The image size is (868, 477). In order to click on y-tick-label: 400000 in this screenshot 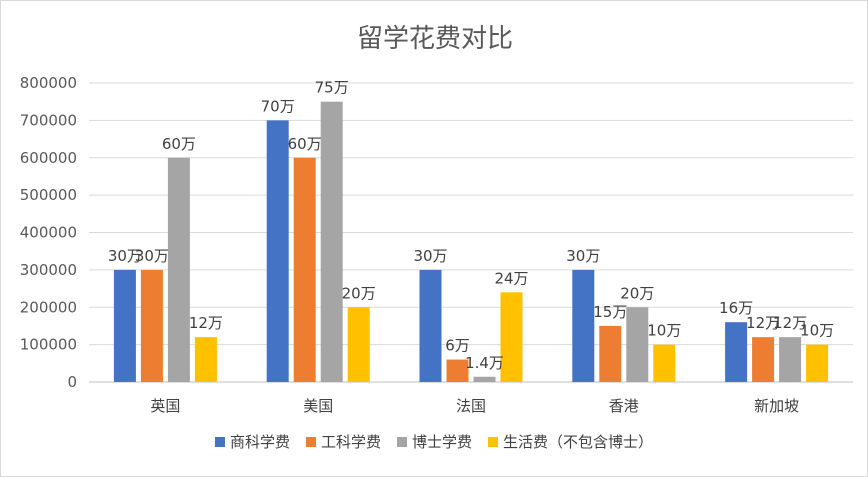, I will do `click(48, 233)`.